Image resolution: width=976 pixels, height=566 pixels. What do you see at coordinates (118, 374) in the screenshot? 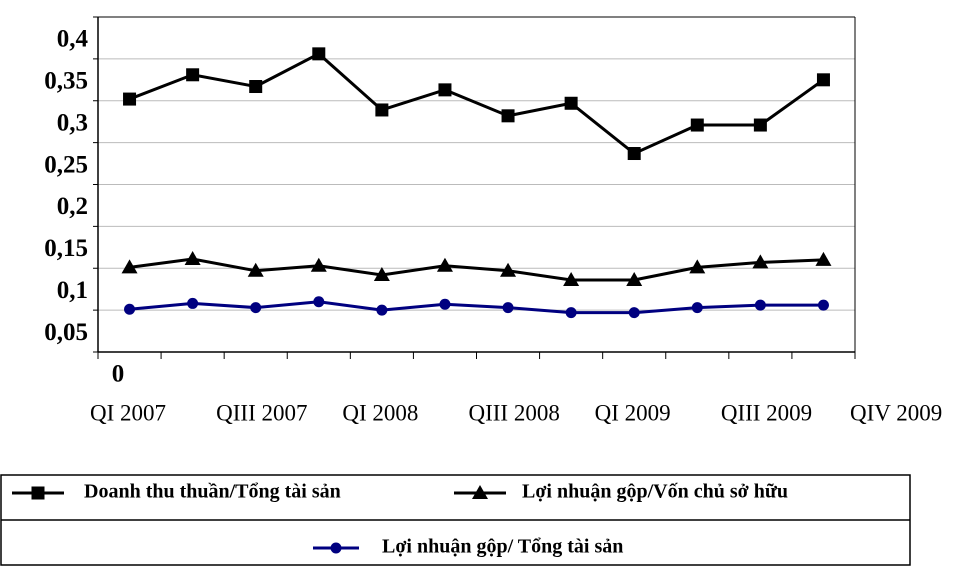
I see `y-tick-label: 0` at bounding box center [118, 374].